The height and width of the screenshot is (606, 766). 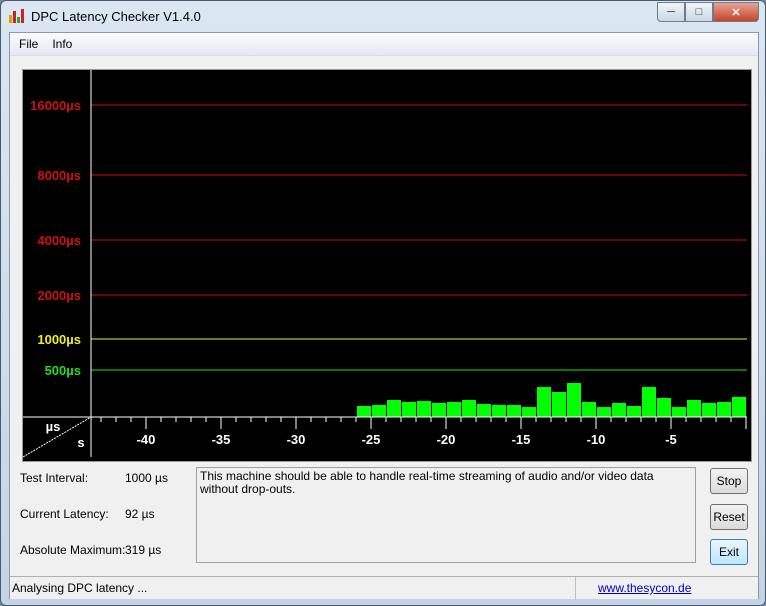 What do you see at coordinates (371, 439) in the screenshot?
I see `x-tick-label: -25` at bounding box center [371, 439].